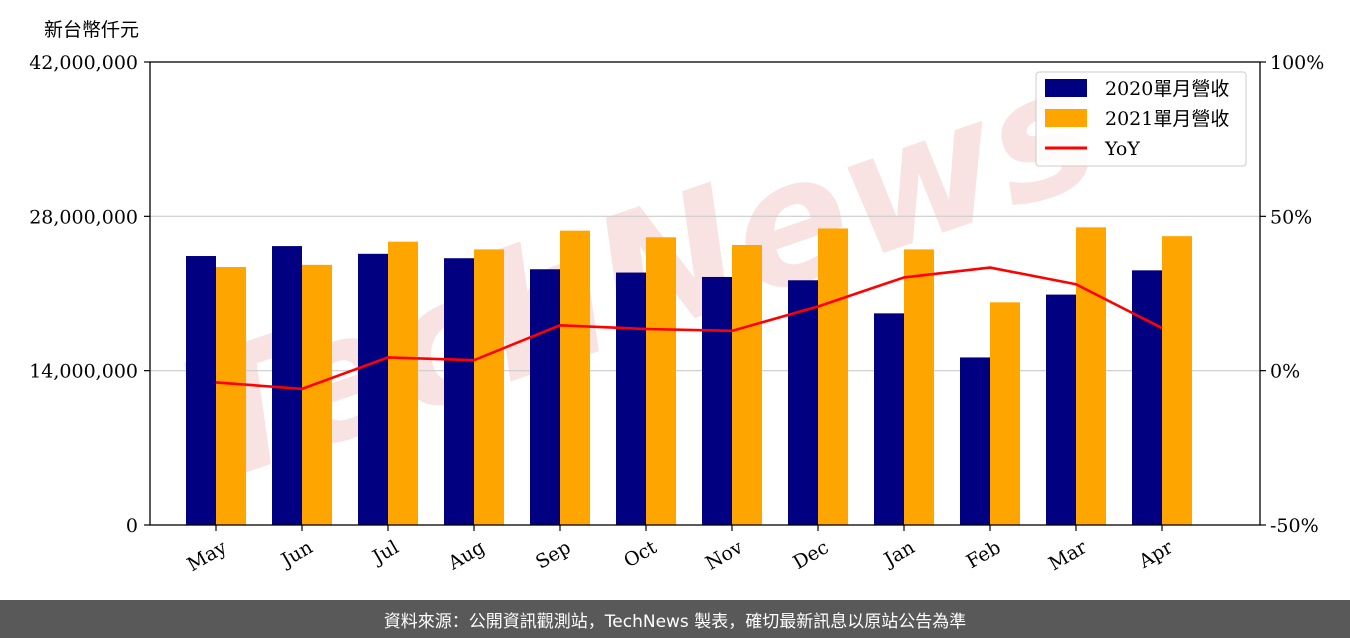  Describe the element at coordinates (384, 552) in the screenshot. I see `x-tick-label: Jul` at that location.